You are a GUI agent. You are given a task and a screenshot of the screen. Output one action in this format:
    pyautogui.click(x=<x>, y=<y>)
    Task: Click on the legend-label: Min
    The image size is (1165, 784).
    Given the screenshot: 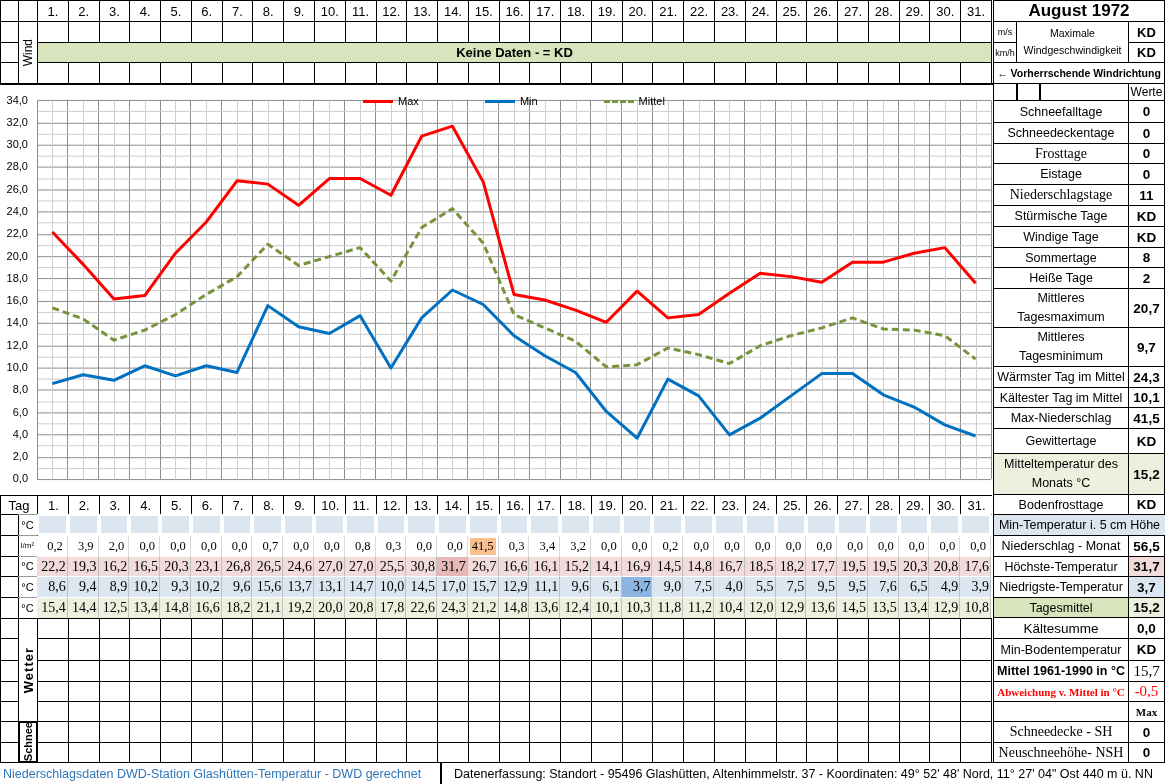 What is the action you would take?
    pyautogui.click(x=528, y=101)
    